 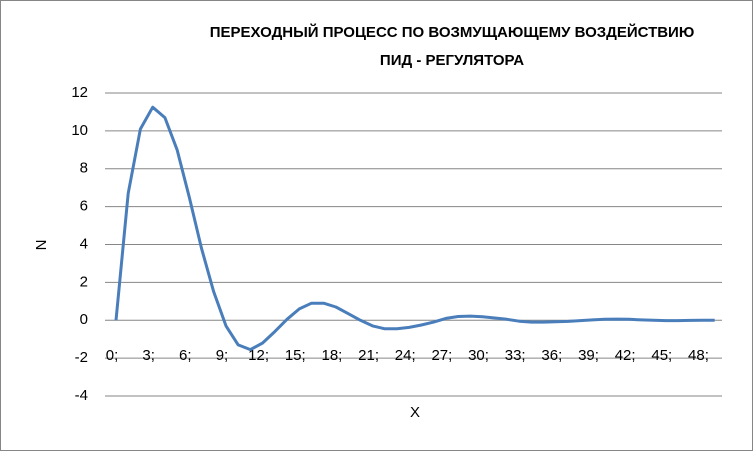 What do you see at coordinates (415, 412) in the screenshot?
I see `x-axis-label: X` at bounding box center [415, 412].